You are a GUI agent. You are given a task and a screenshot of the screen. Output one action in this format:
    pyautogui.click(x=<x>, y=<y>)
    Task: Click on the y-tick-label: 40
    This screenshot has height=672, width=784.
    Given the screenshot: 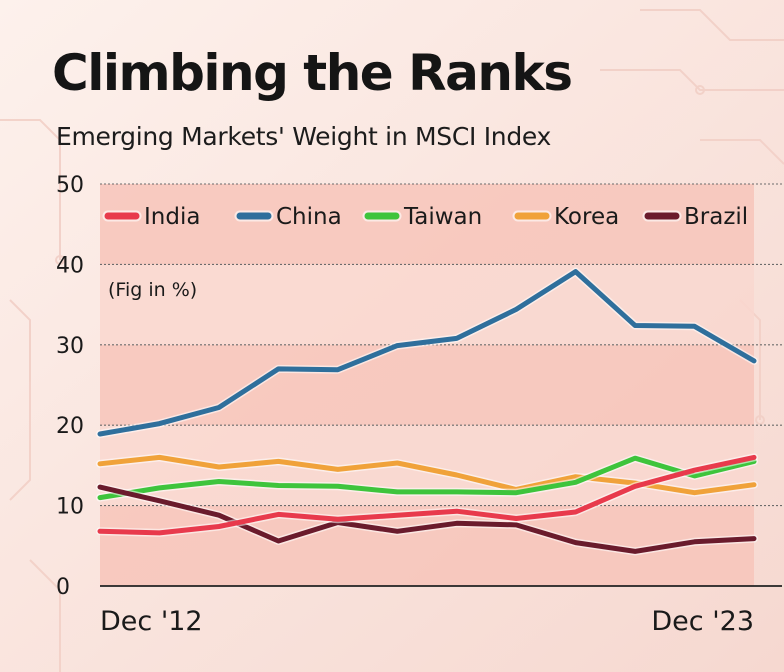 What is the action you would take?
    pyautogui.click(x=70, y=265)
    